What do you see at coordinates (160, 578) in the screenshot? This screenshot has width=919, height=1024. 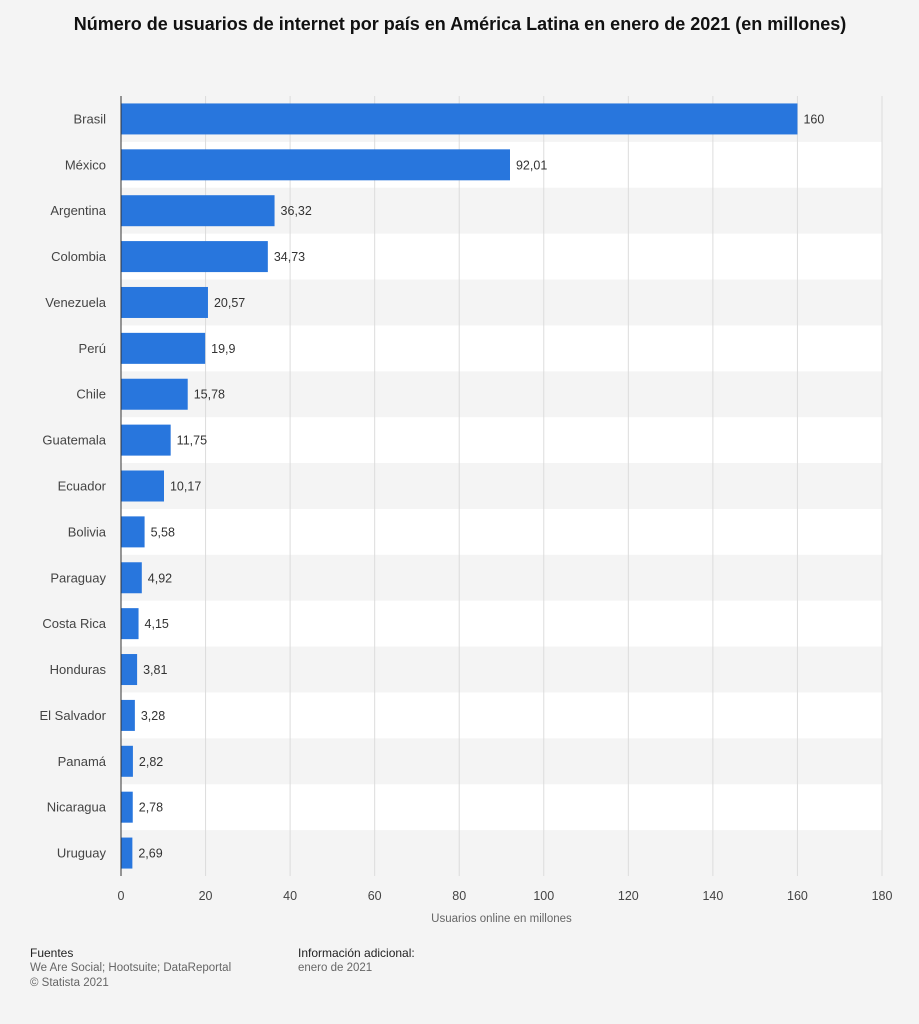 I see `value-label: 4,92` at bounding box center [160, 578].